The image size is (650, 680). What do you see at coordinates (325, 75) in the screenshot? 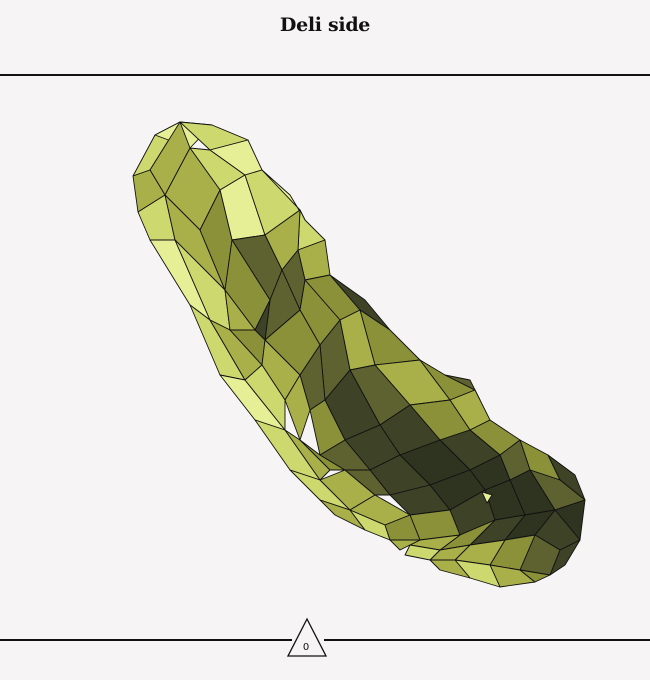
I see `top-divider` at bounding box center [325, 75].